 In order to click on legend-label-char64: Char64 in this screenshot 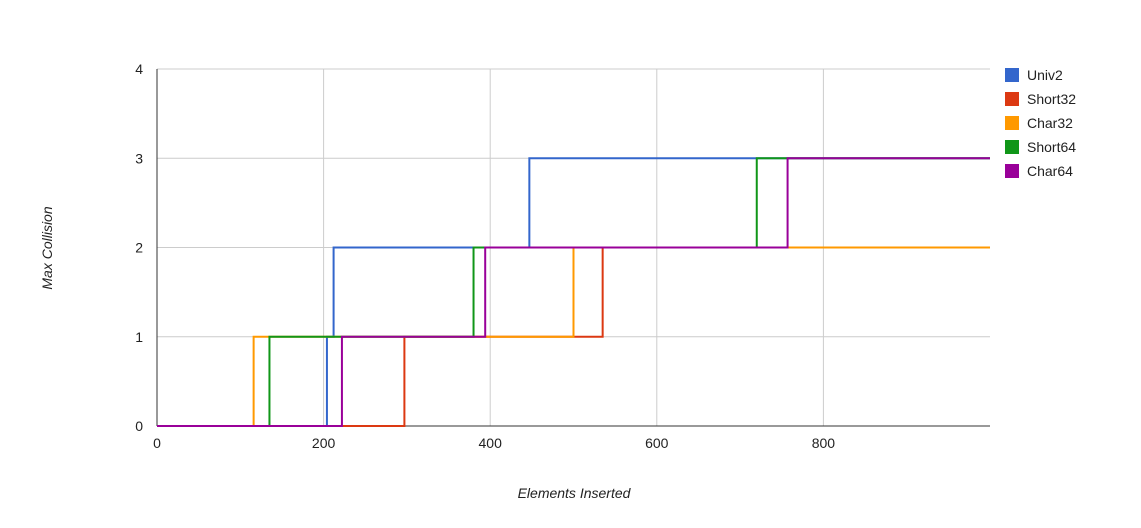, I will do `click(1050, 171)`.